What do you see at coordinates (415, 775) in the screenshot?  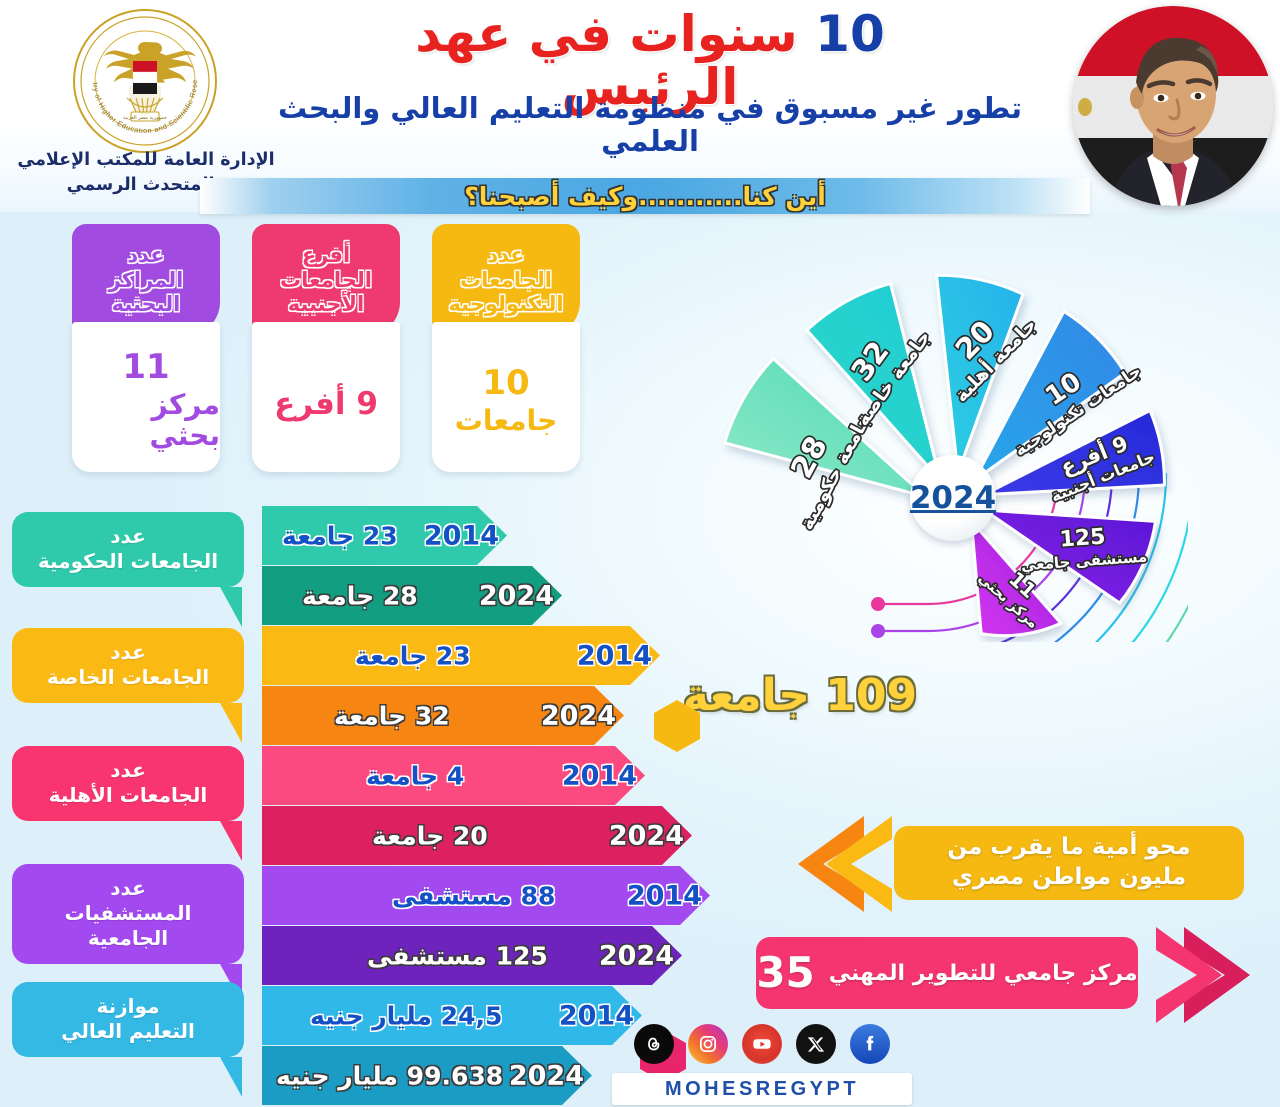 I see `bar-value: 4 جامعة` at bounding box center [415, 775].